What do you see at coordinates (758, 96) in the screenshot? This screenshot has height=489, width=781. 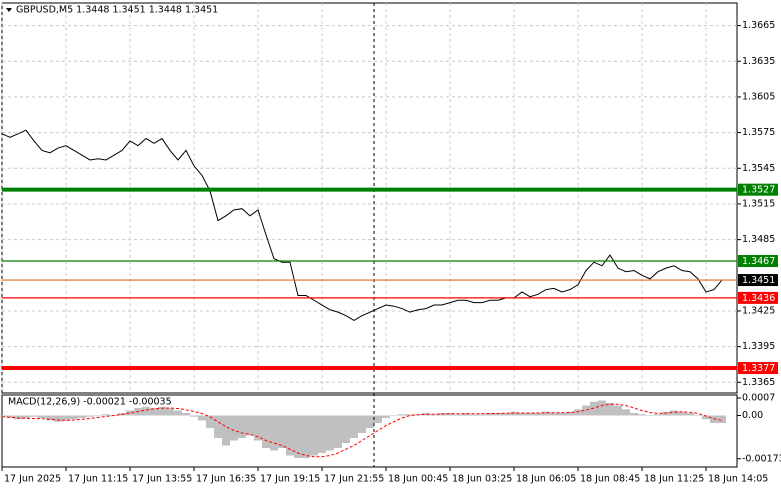 I see `y-tick-label: 1.3605` at bounding box center [758, 96].